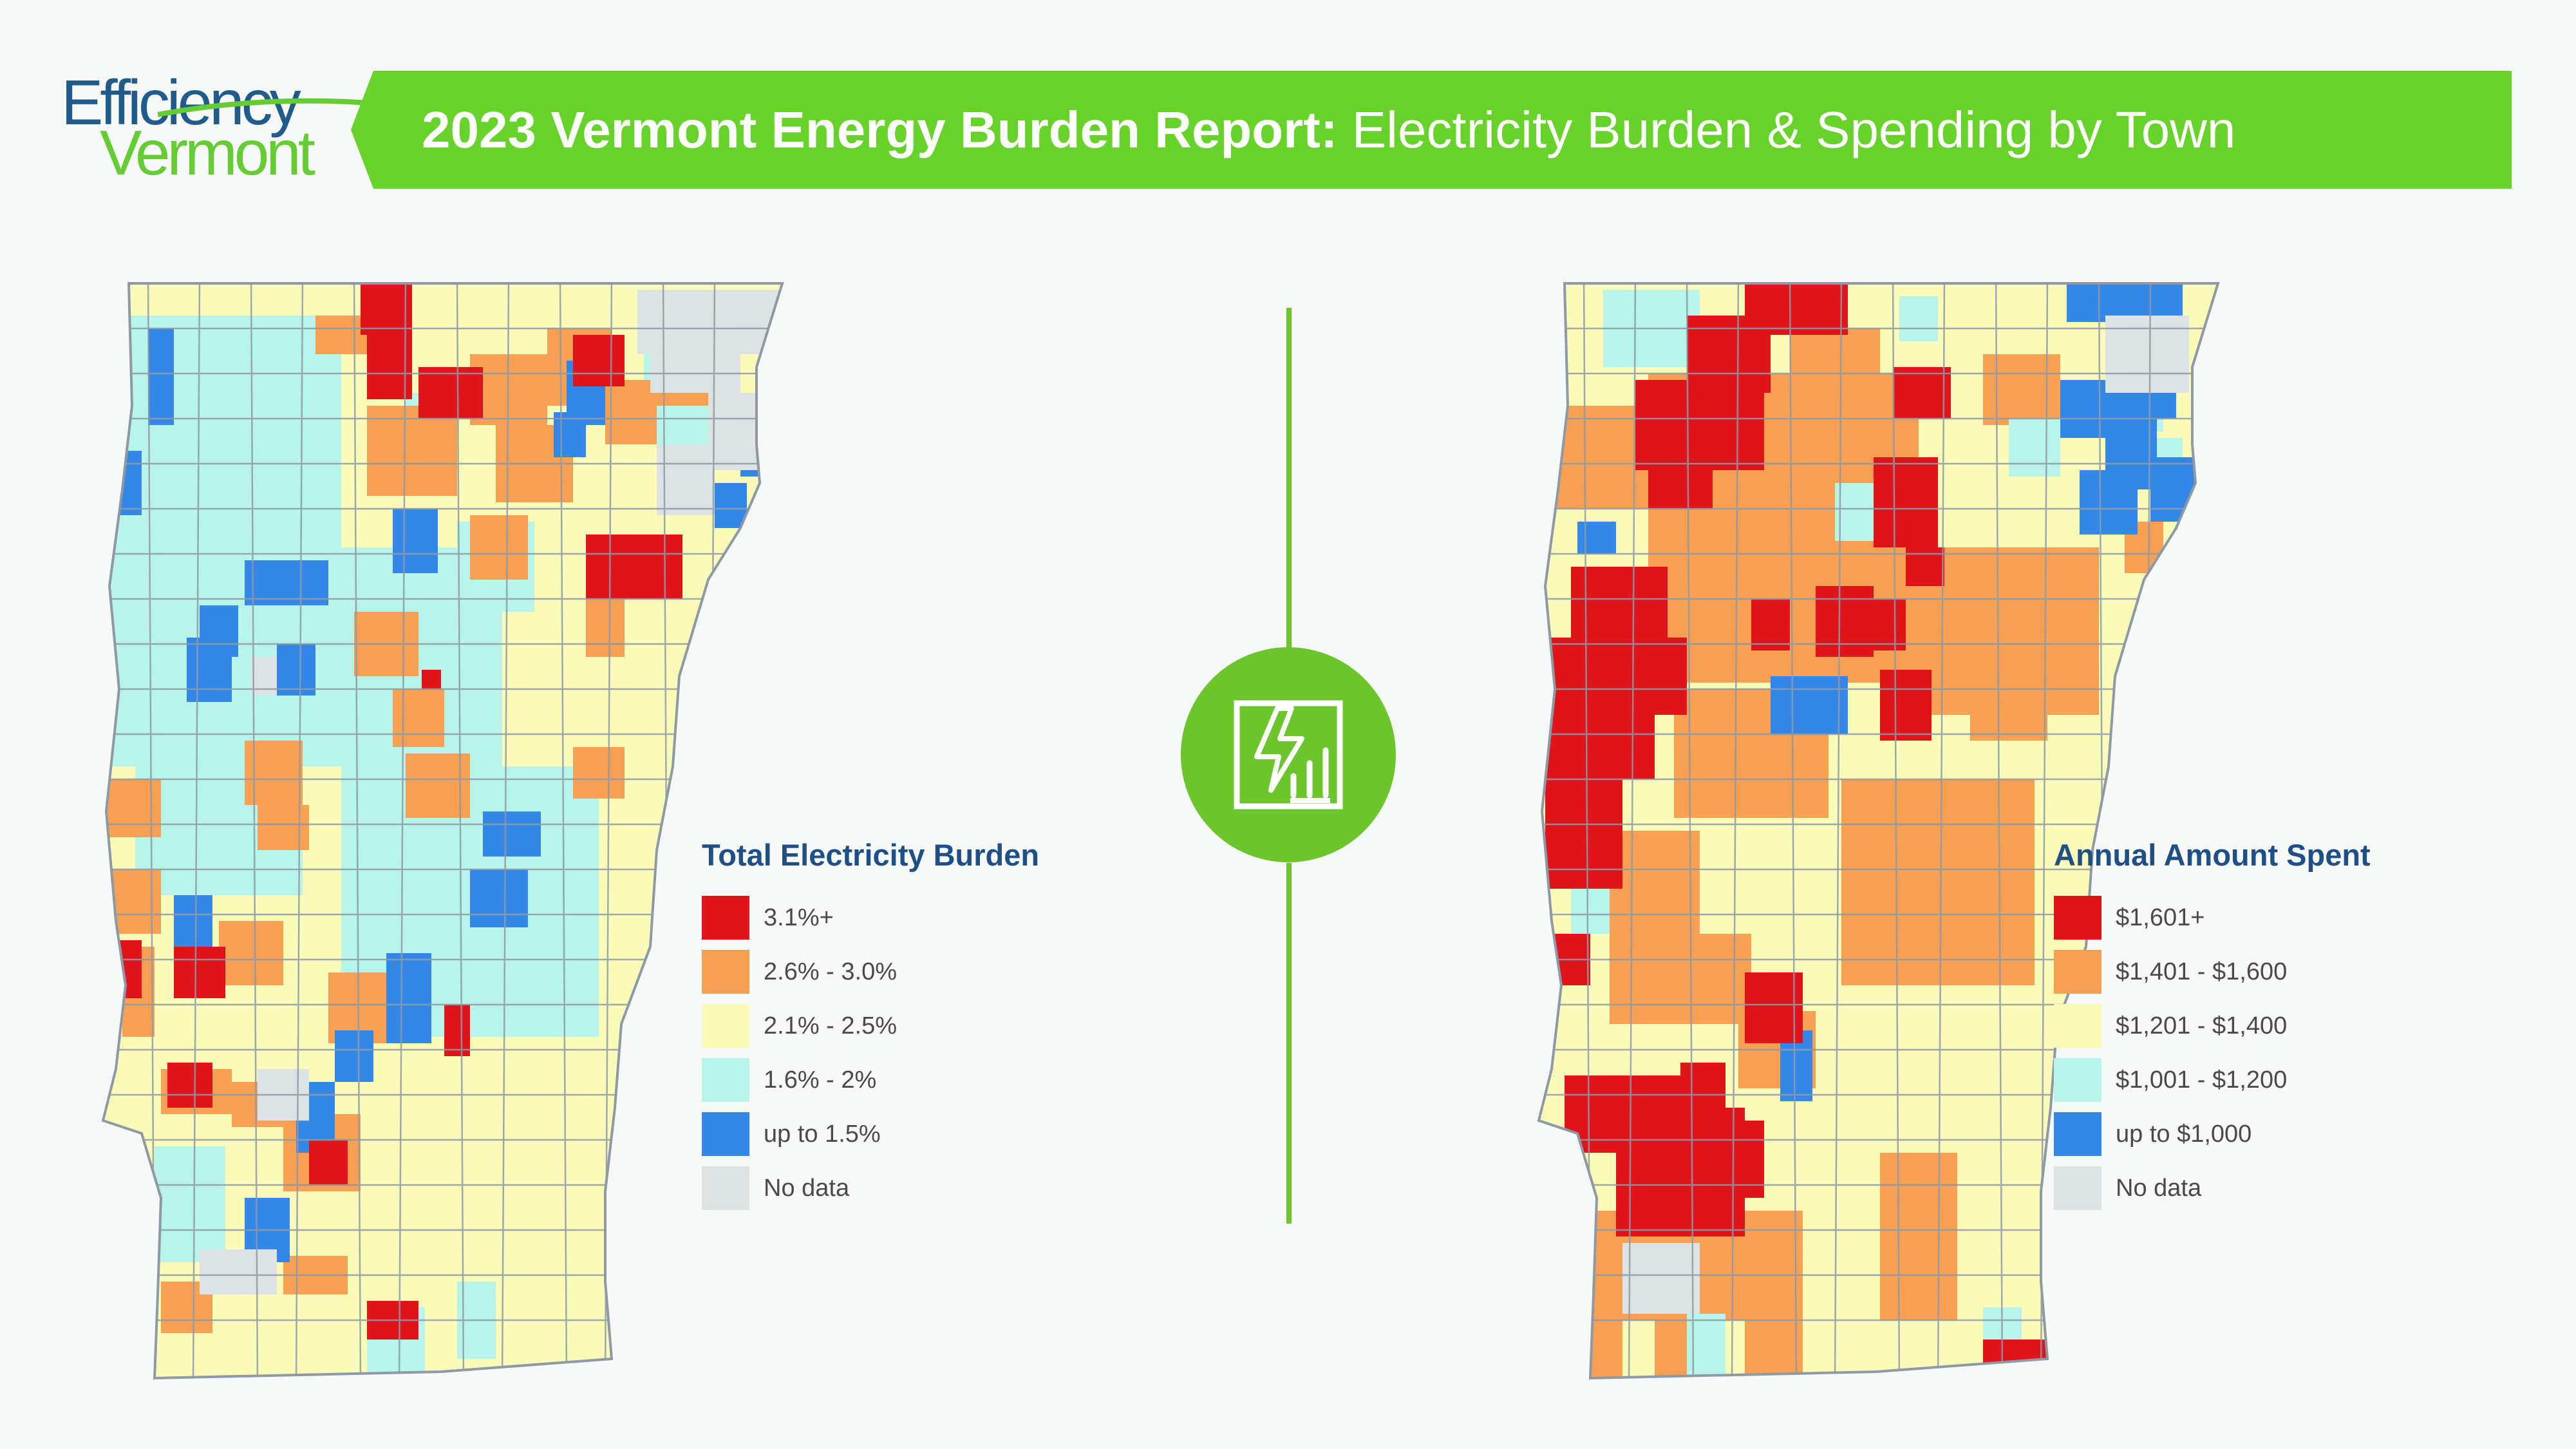  Describe the element at coordinates (2212, 855) in the screenshot. I see `legend-title: Annual Amount Spent` at that location.